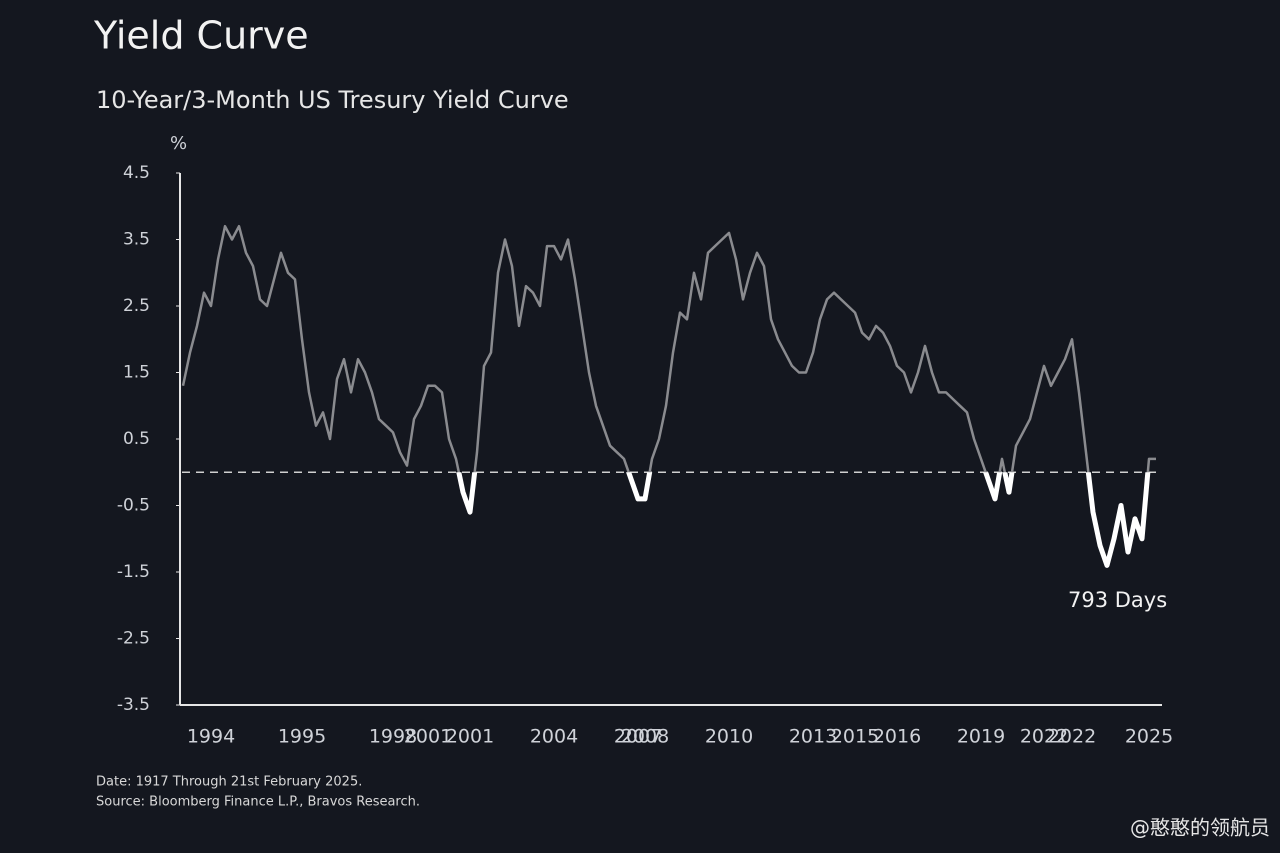 This screenshot has height=853, width=1280. I want to click on x-tick-label: 1995, so click(302, 737).